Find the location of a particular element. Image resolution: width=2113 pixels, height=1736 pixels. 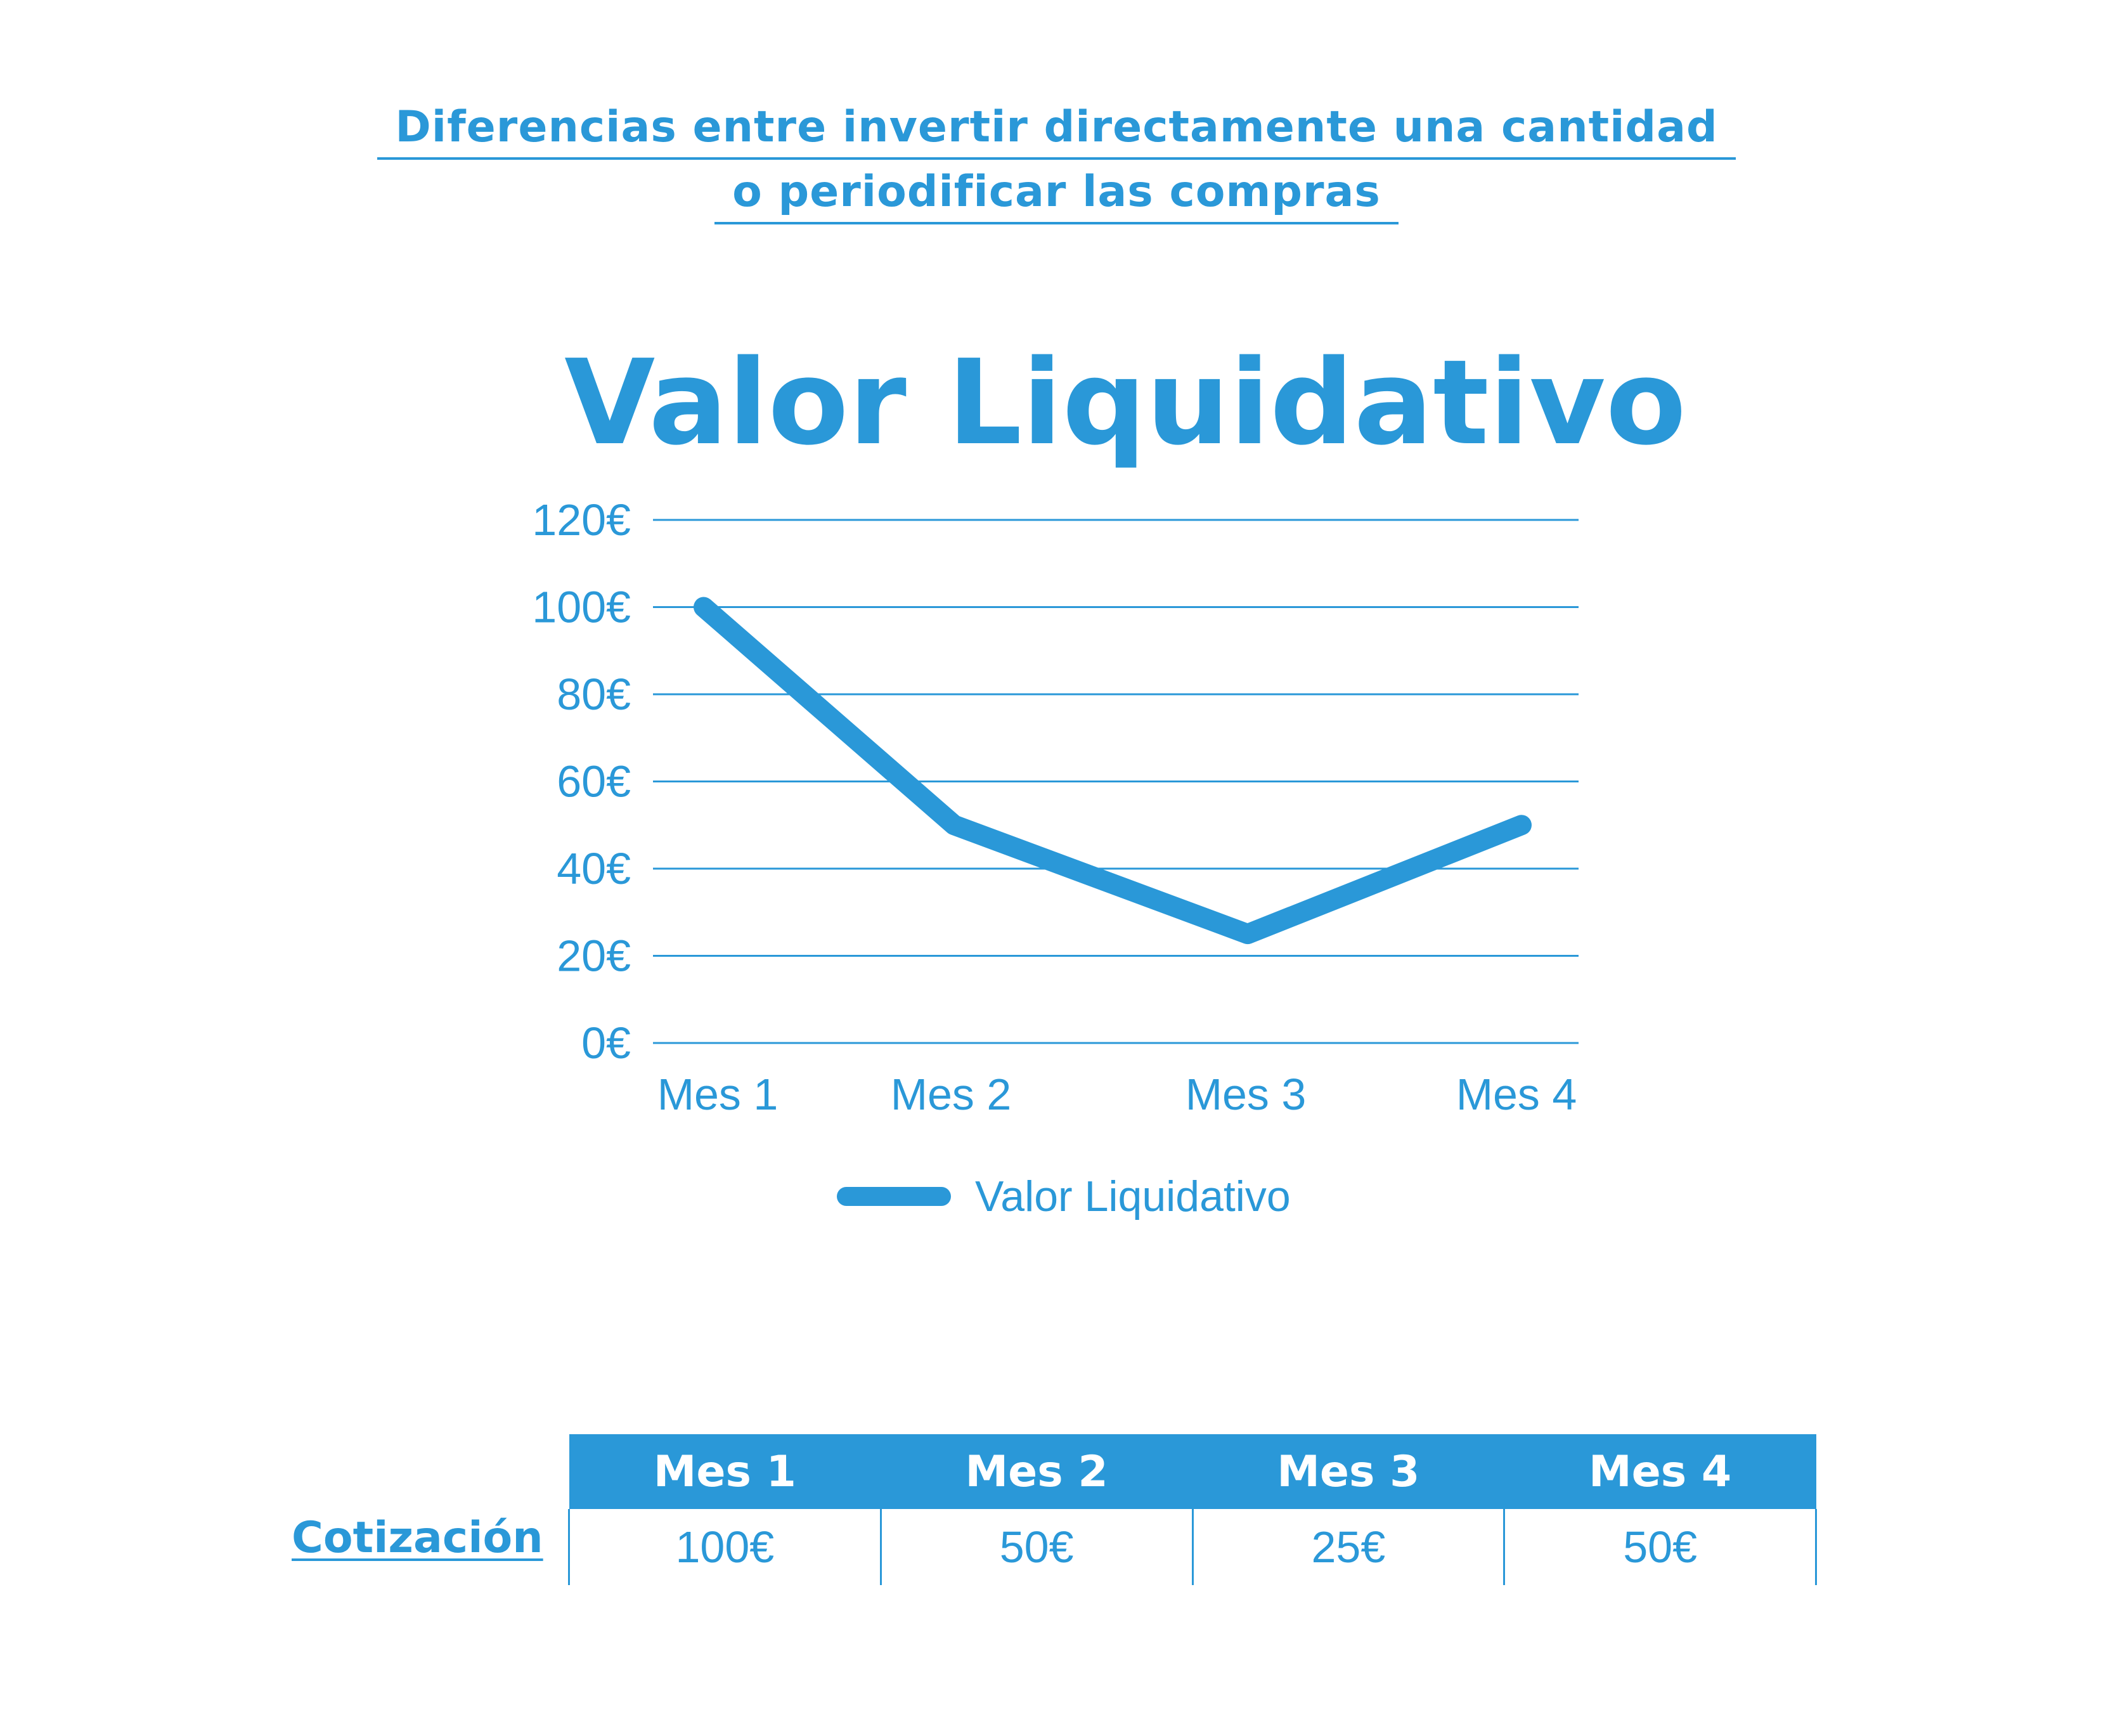

table-header-mes-2: Mes 2 is located at coordinates (1036, 1471).